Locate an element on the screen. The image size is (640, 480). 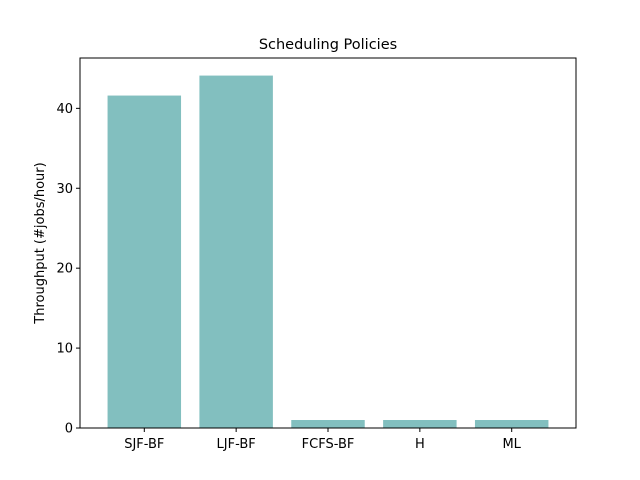
x-tick-label: LJF-BF is located at coordinates (236, 444).